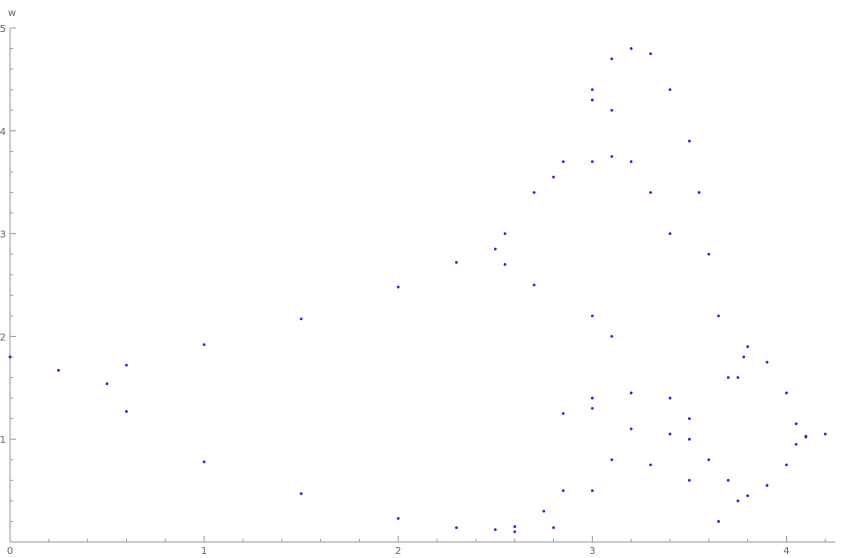  I want to click on y-tick-label: 5, so click(3, 29).